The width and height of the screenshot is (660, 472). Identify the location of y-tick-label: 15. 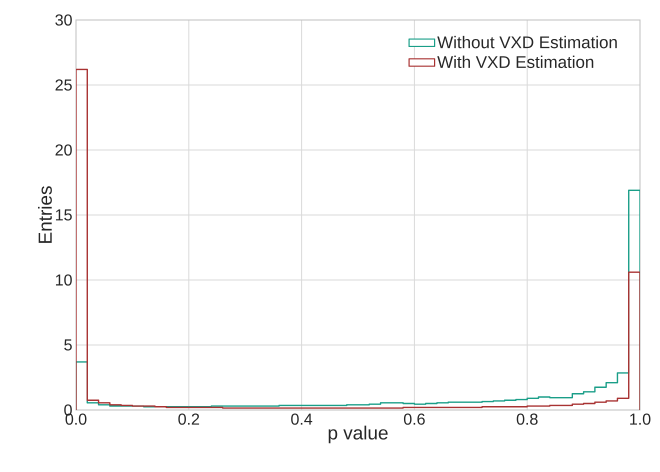
(64, 215).